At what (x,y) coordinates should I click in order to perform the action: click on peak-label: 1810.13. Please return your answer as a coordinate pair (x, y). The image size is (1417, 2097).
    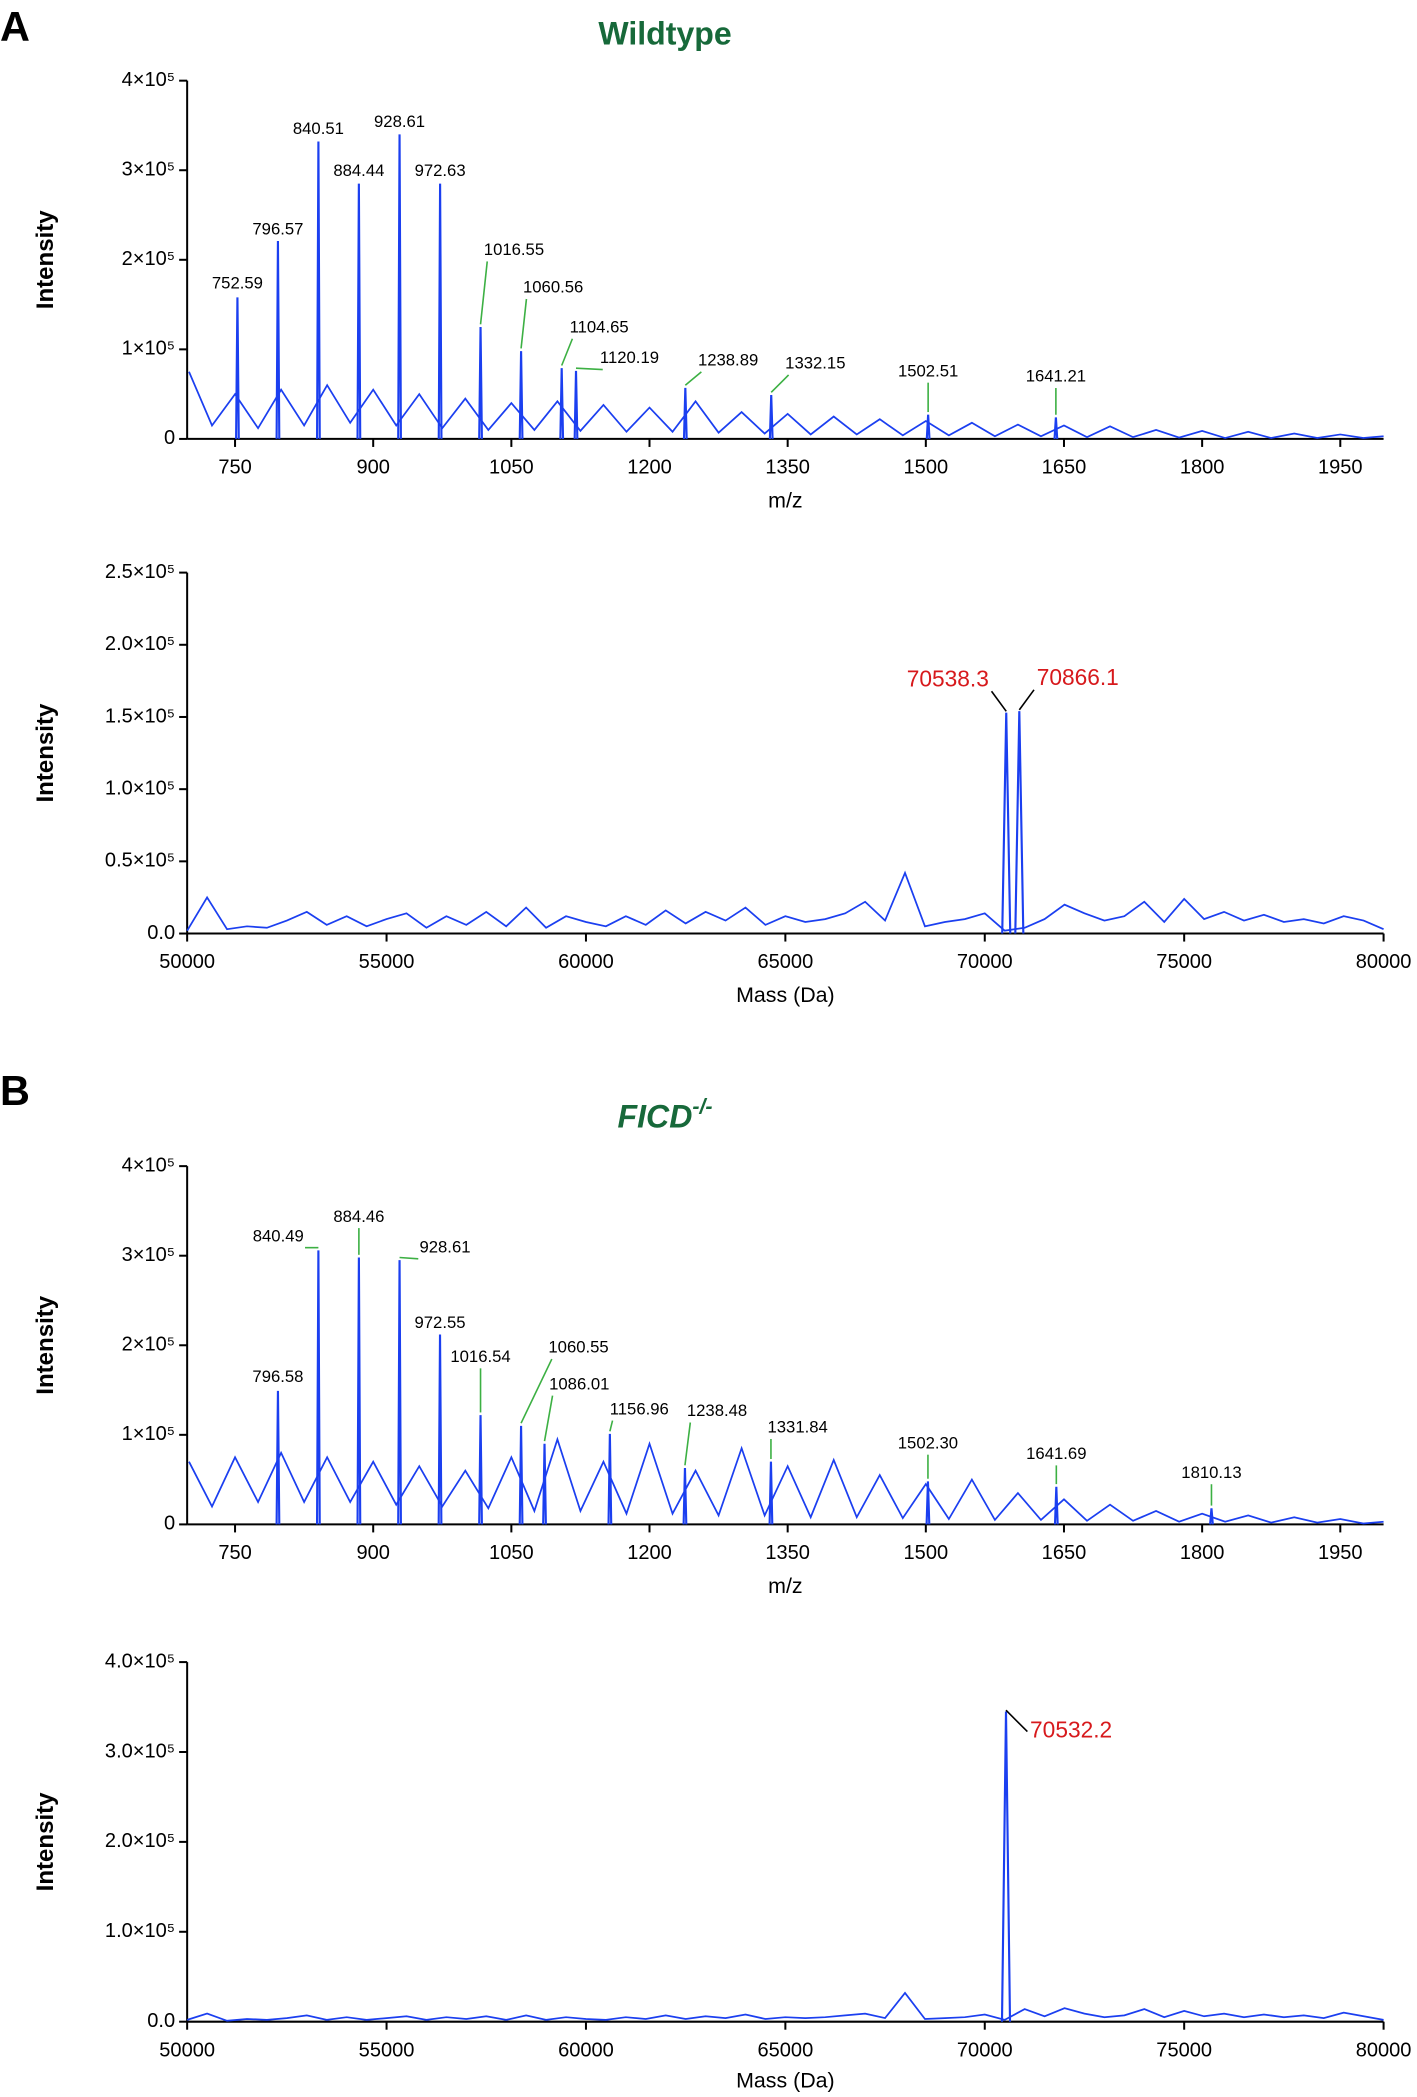
    Looking at the image, I should click on (1211, 1472).